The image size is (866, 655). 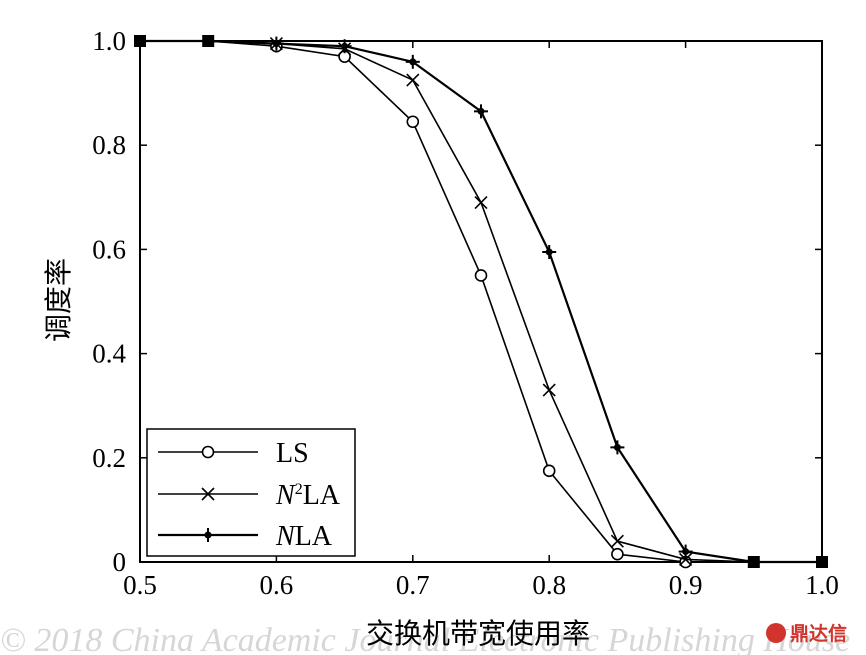 What do you see at coordinates (109, 458) in the screenshot?
I see `y-tick-label: 0.2` at bounding box center [109, 458].